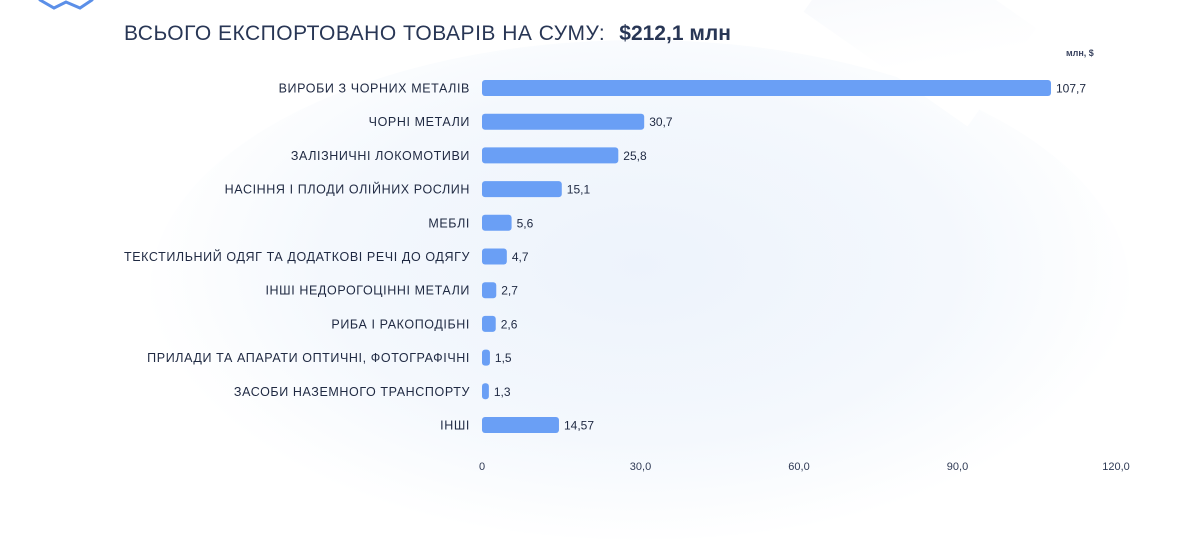 This screenshot has width=1200, height=540. What do you see at coordinates (352, 392) in the screenshot?
I see `category-label: ЗАСОБИ НАЗЕМНОГО ТРАНСПОРТУ` at bounding box center [352, 392].